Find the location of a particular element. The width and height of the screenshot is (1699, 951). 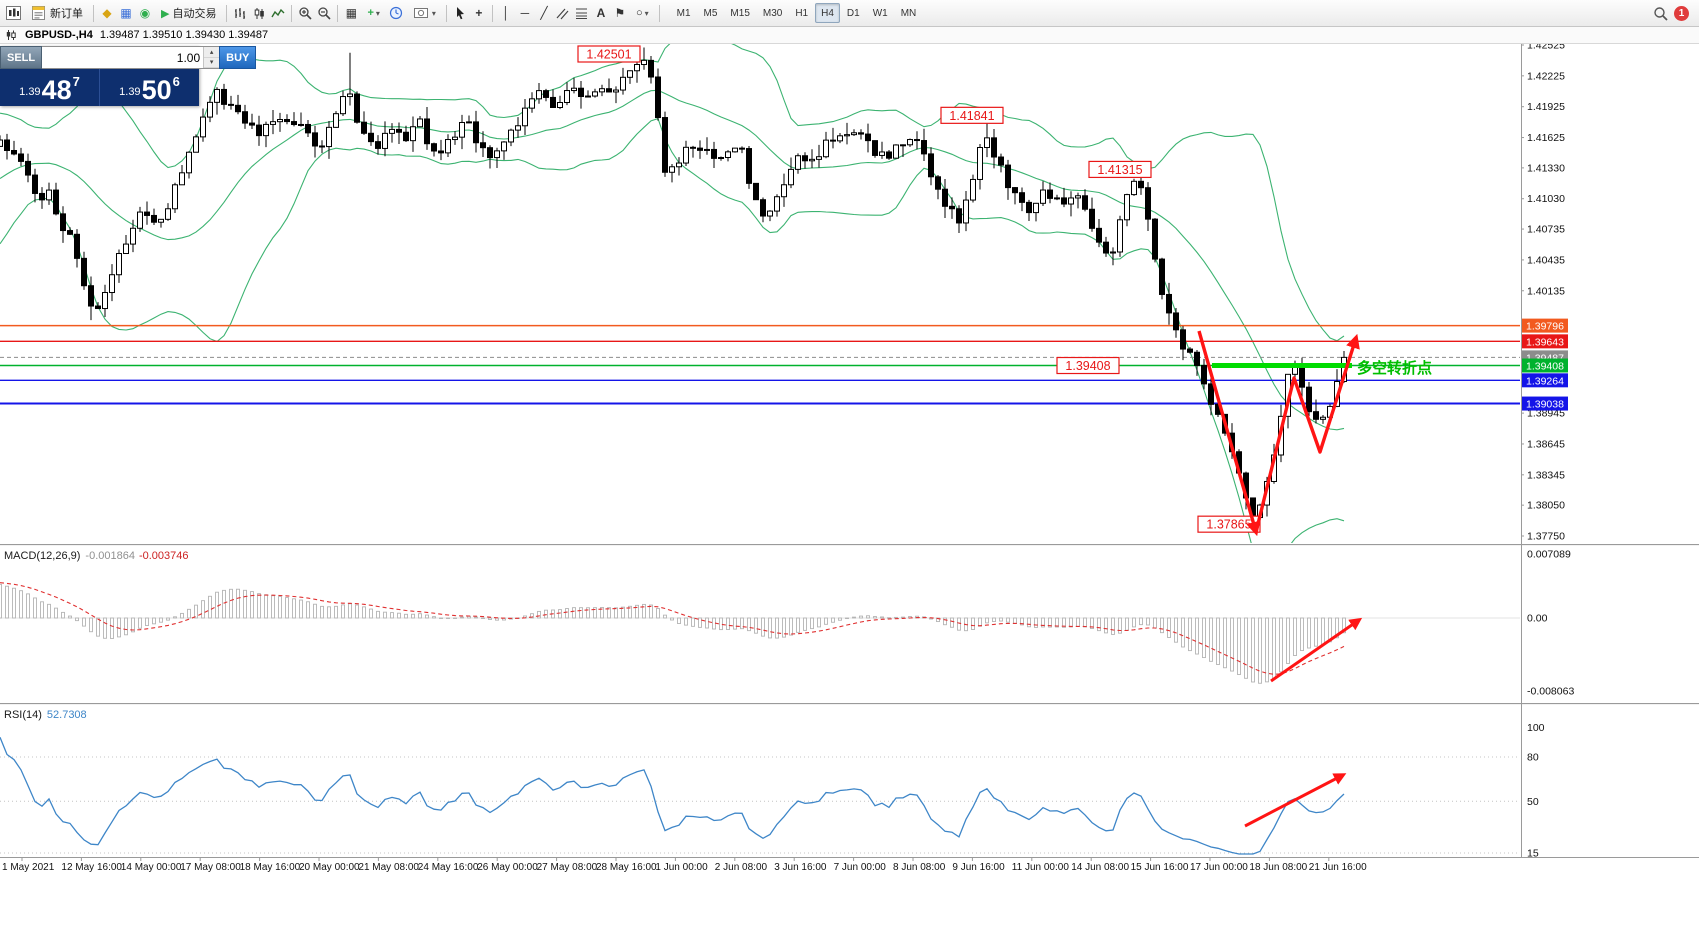

add-indicator-button: + ▾ is located at coordinates (373, 13).